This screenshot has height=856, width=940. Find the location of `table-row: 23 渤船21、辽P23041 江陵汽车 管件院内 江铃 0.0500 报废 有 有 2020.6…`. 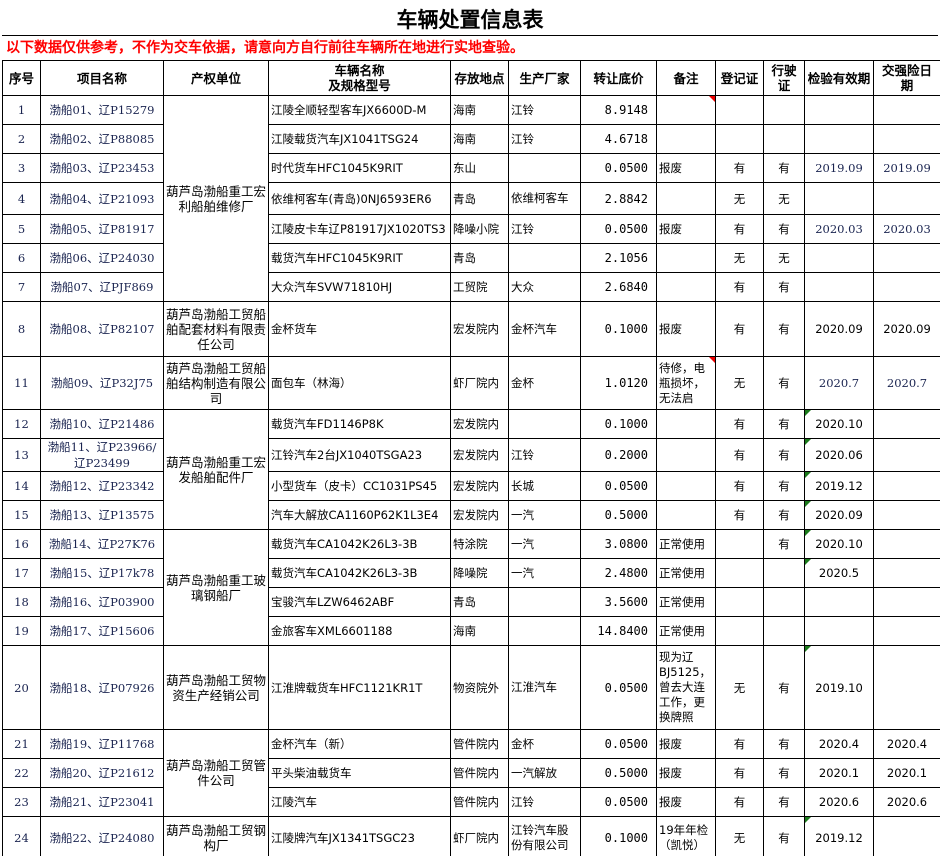

table-row: 23 渤船21、辽P23041 江陵汽车 管件院内 江铃 0.0500 报废 有 有 2020.6… is located at coordinates (471, 802).